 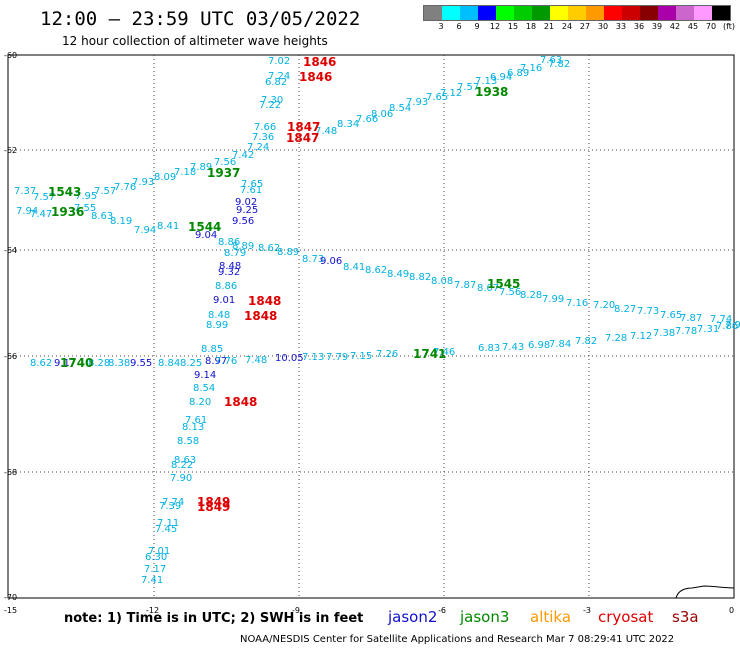 I want to click on wave-height-value: 7.65, so click(x=437, y=97).